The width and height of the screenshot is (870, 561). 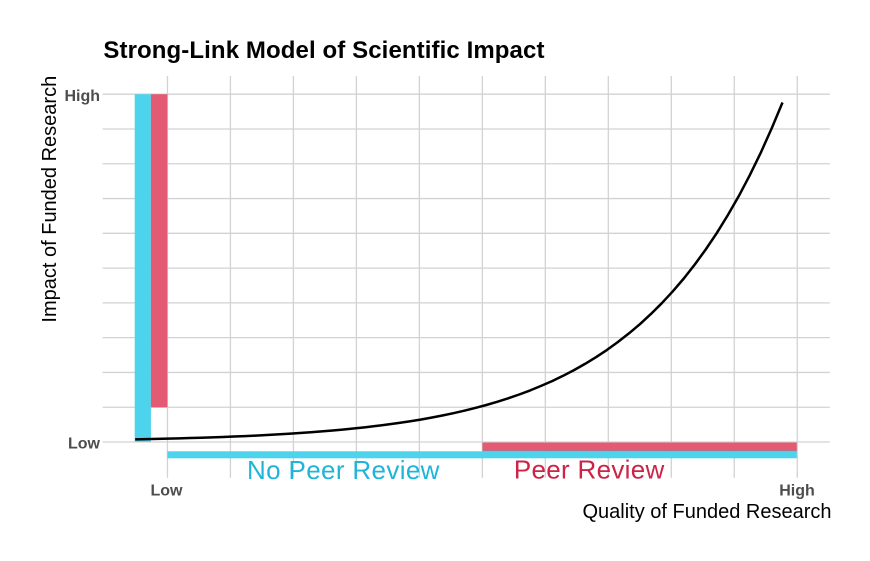 I want to click on svg-text:Strong-Link Model of Scientifi: Strong-Link Model of Scientific Impact, so click(x=323, y=50).